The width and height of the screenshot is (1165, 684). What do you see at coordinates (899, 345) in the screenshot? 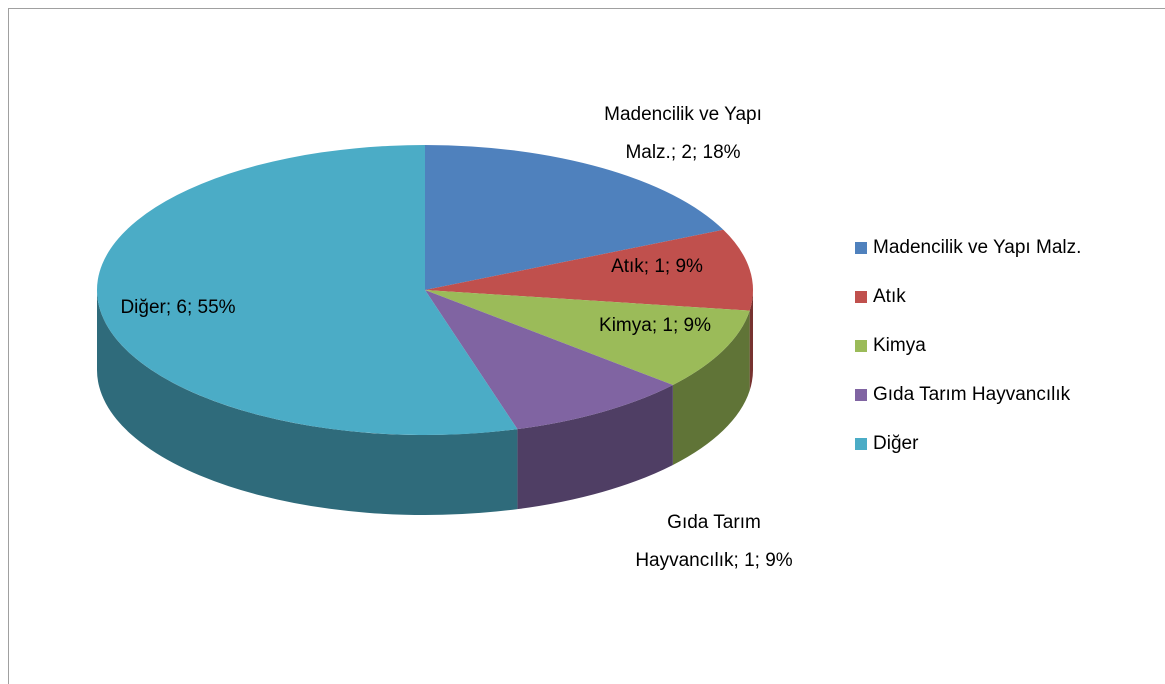
I see `legend-label: Kimya` at bounding box center [899, 345].